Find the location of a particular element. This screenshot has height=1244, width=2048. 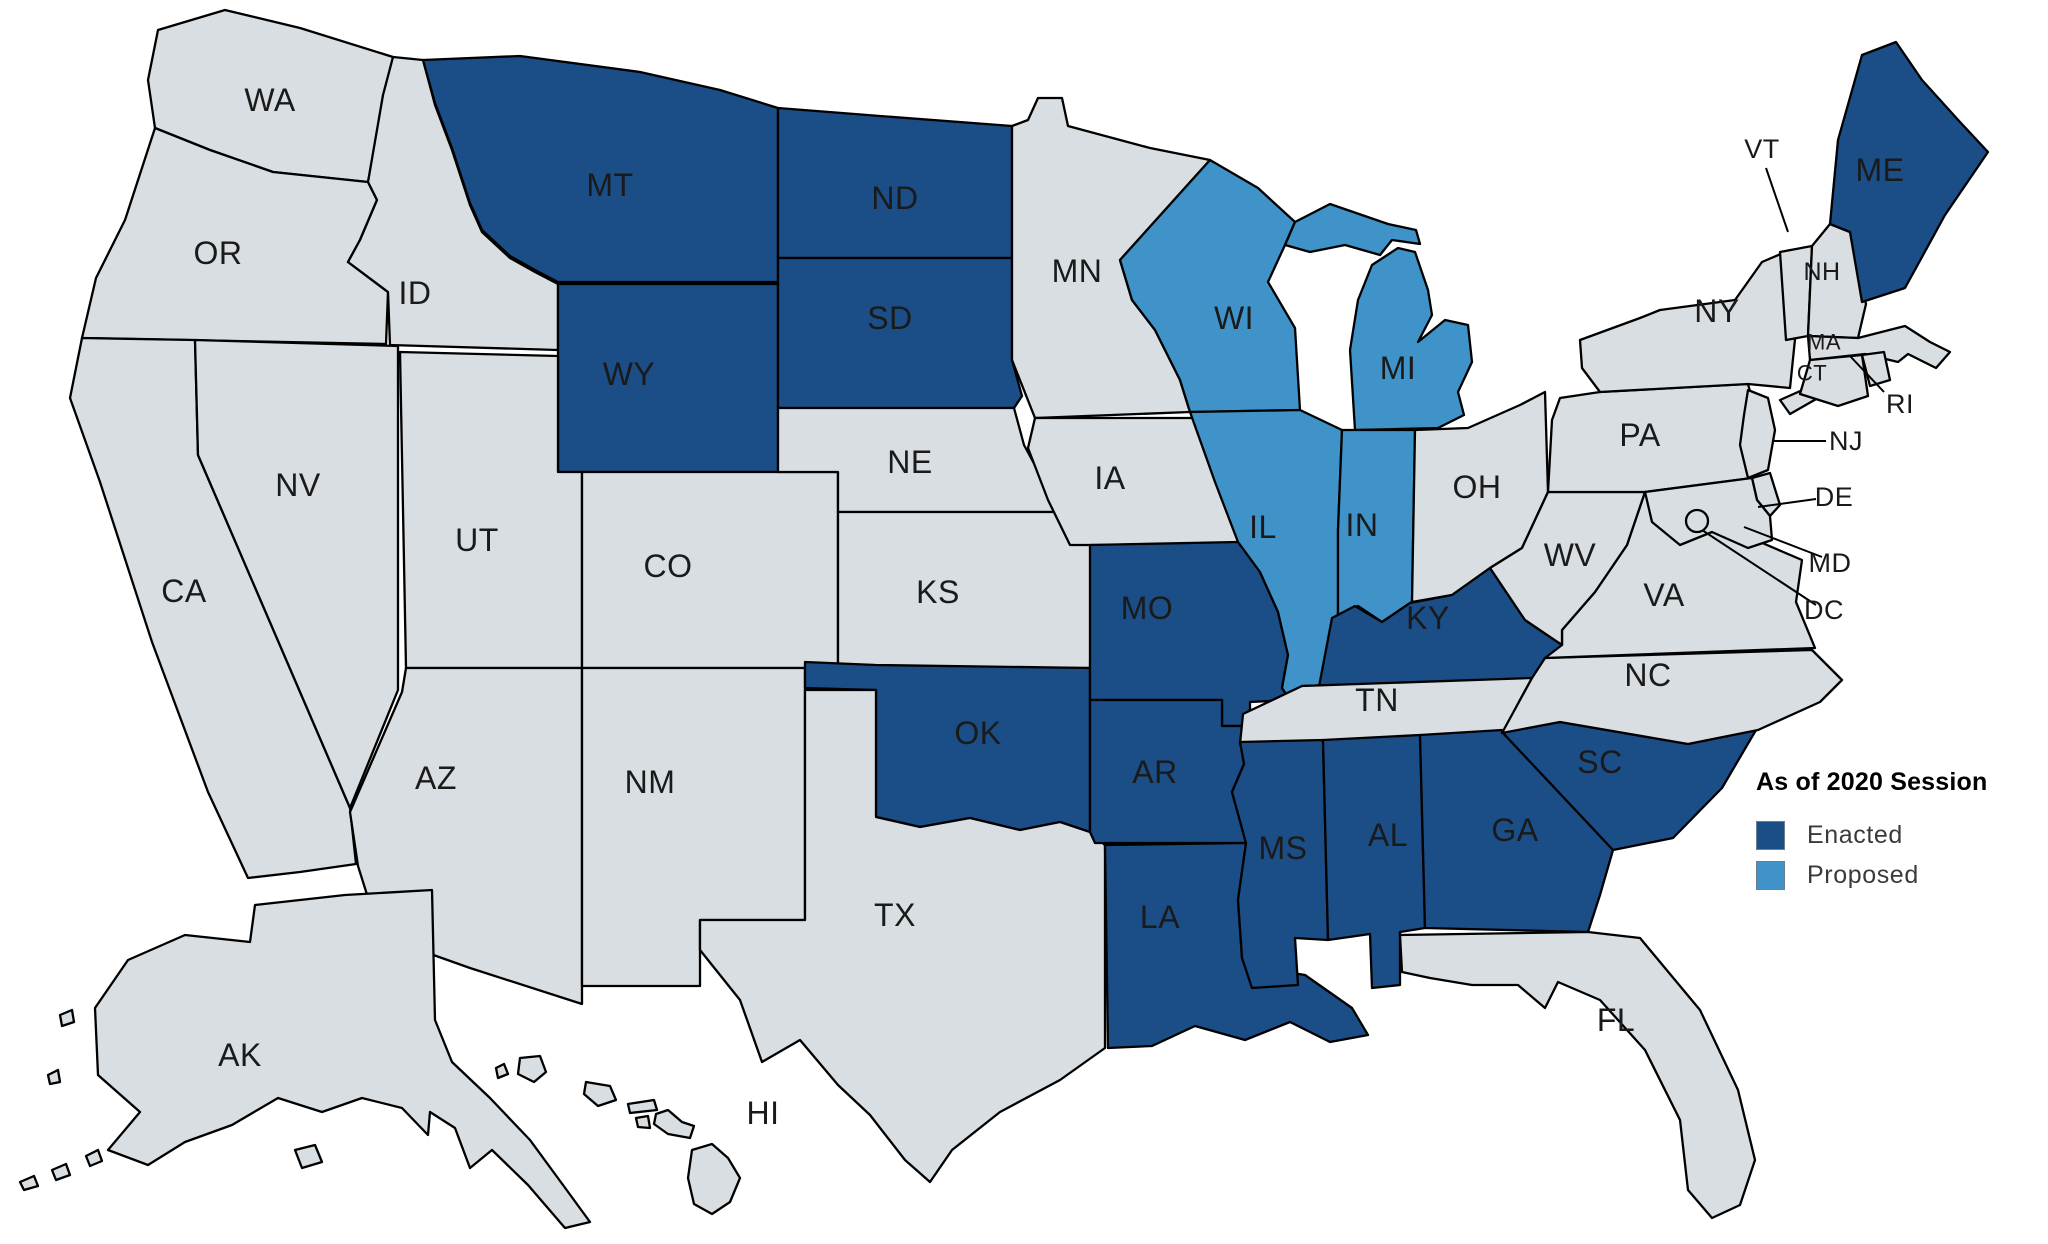

state-label-vt: VT is located at coordinates (1762, 149).